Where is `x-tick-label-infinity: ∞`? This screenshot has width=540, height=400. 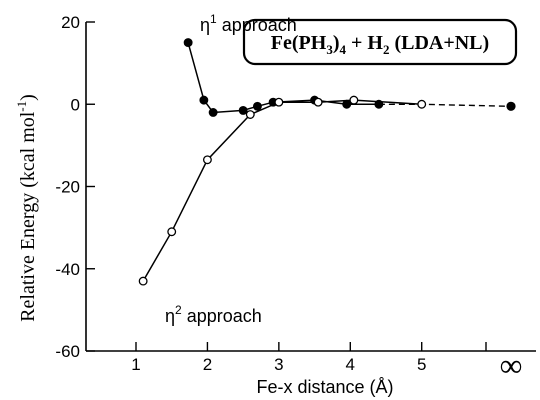 x-tick-label-infinity: ∞ is located at coordinates (511, 365).